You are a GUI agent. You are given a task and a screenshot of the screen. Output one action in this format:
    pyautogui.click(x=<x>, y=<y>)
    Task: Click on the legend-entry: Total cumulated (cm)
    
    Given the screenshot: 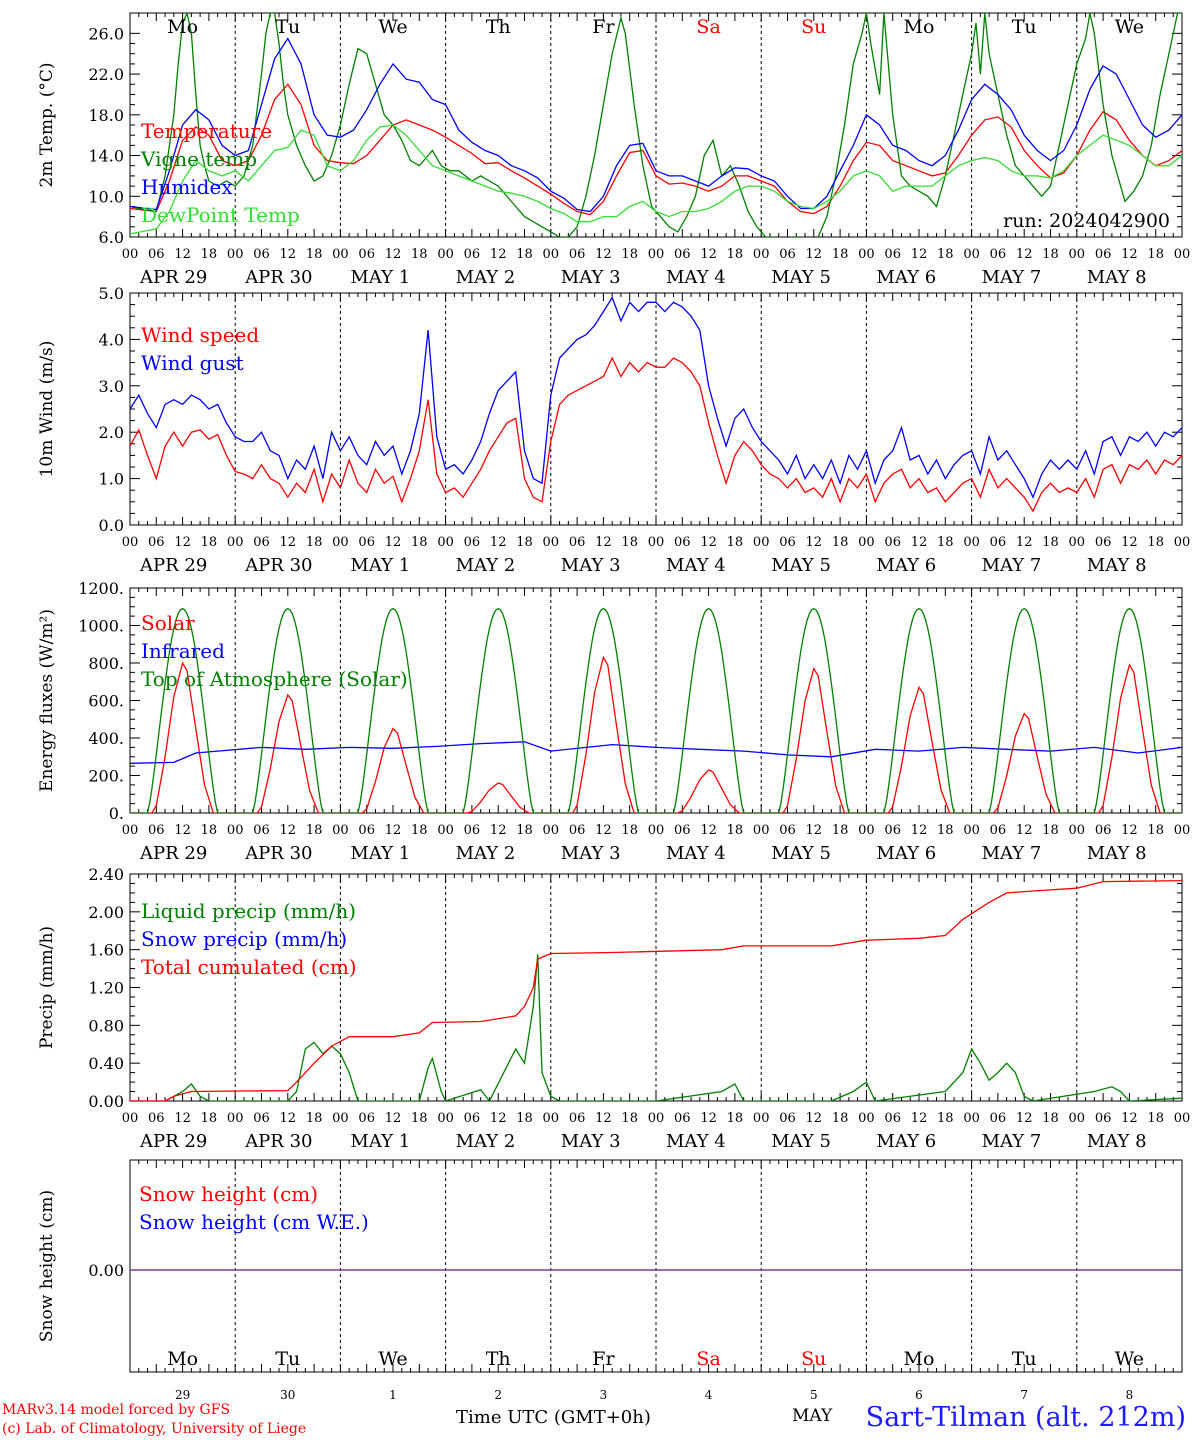 What is the action you would take?
    pyautogui.click(x=249, y=967)
    